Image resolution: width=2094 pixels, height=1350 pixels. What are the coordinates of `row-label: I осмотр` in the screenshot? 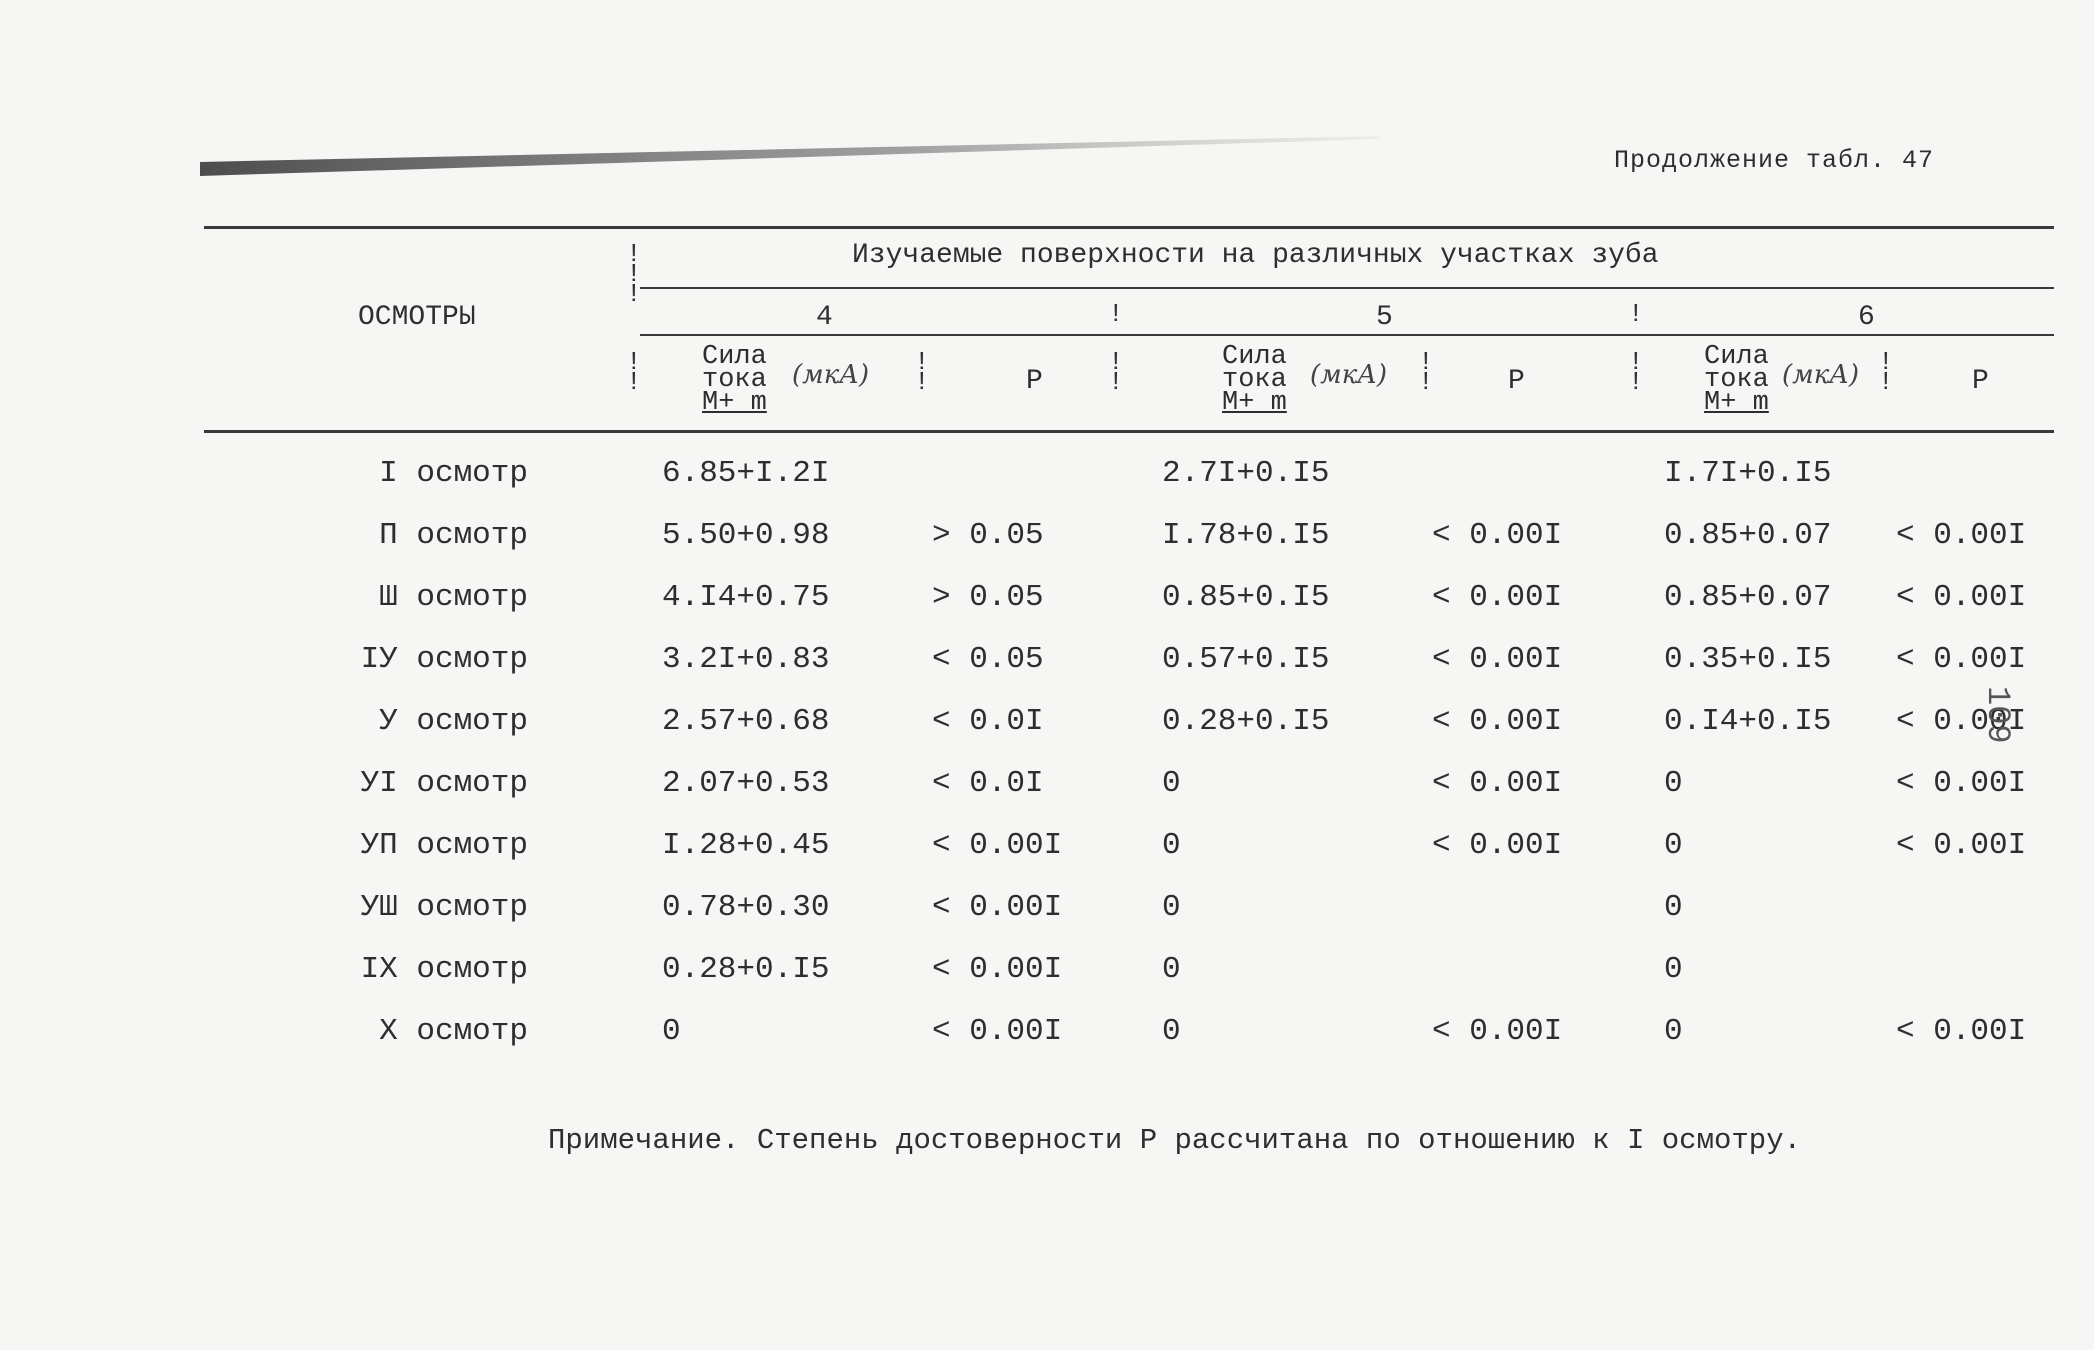 It's located at (453, 473).